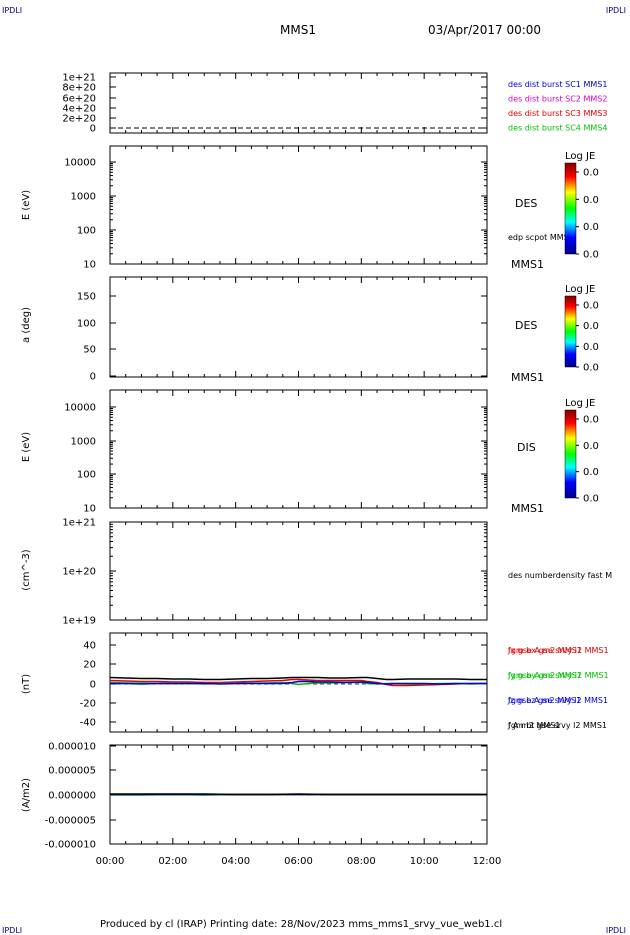  I want to click on y-tick-label: 1e+19, so click(79, 621).